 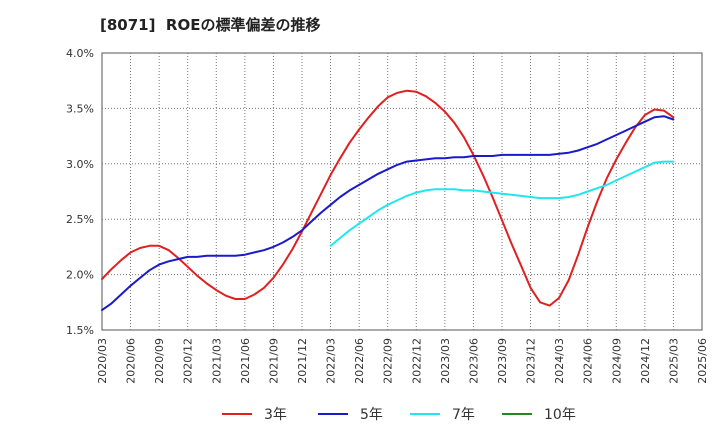 What do you see at coordinates (331, 361) in the screenshot?
I see `x-tick-label: 2022/03` at bounding box center [331, 361].